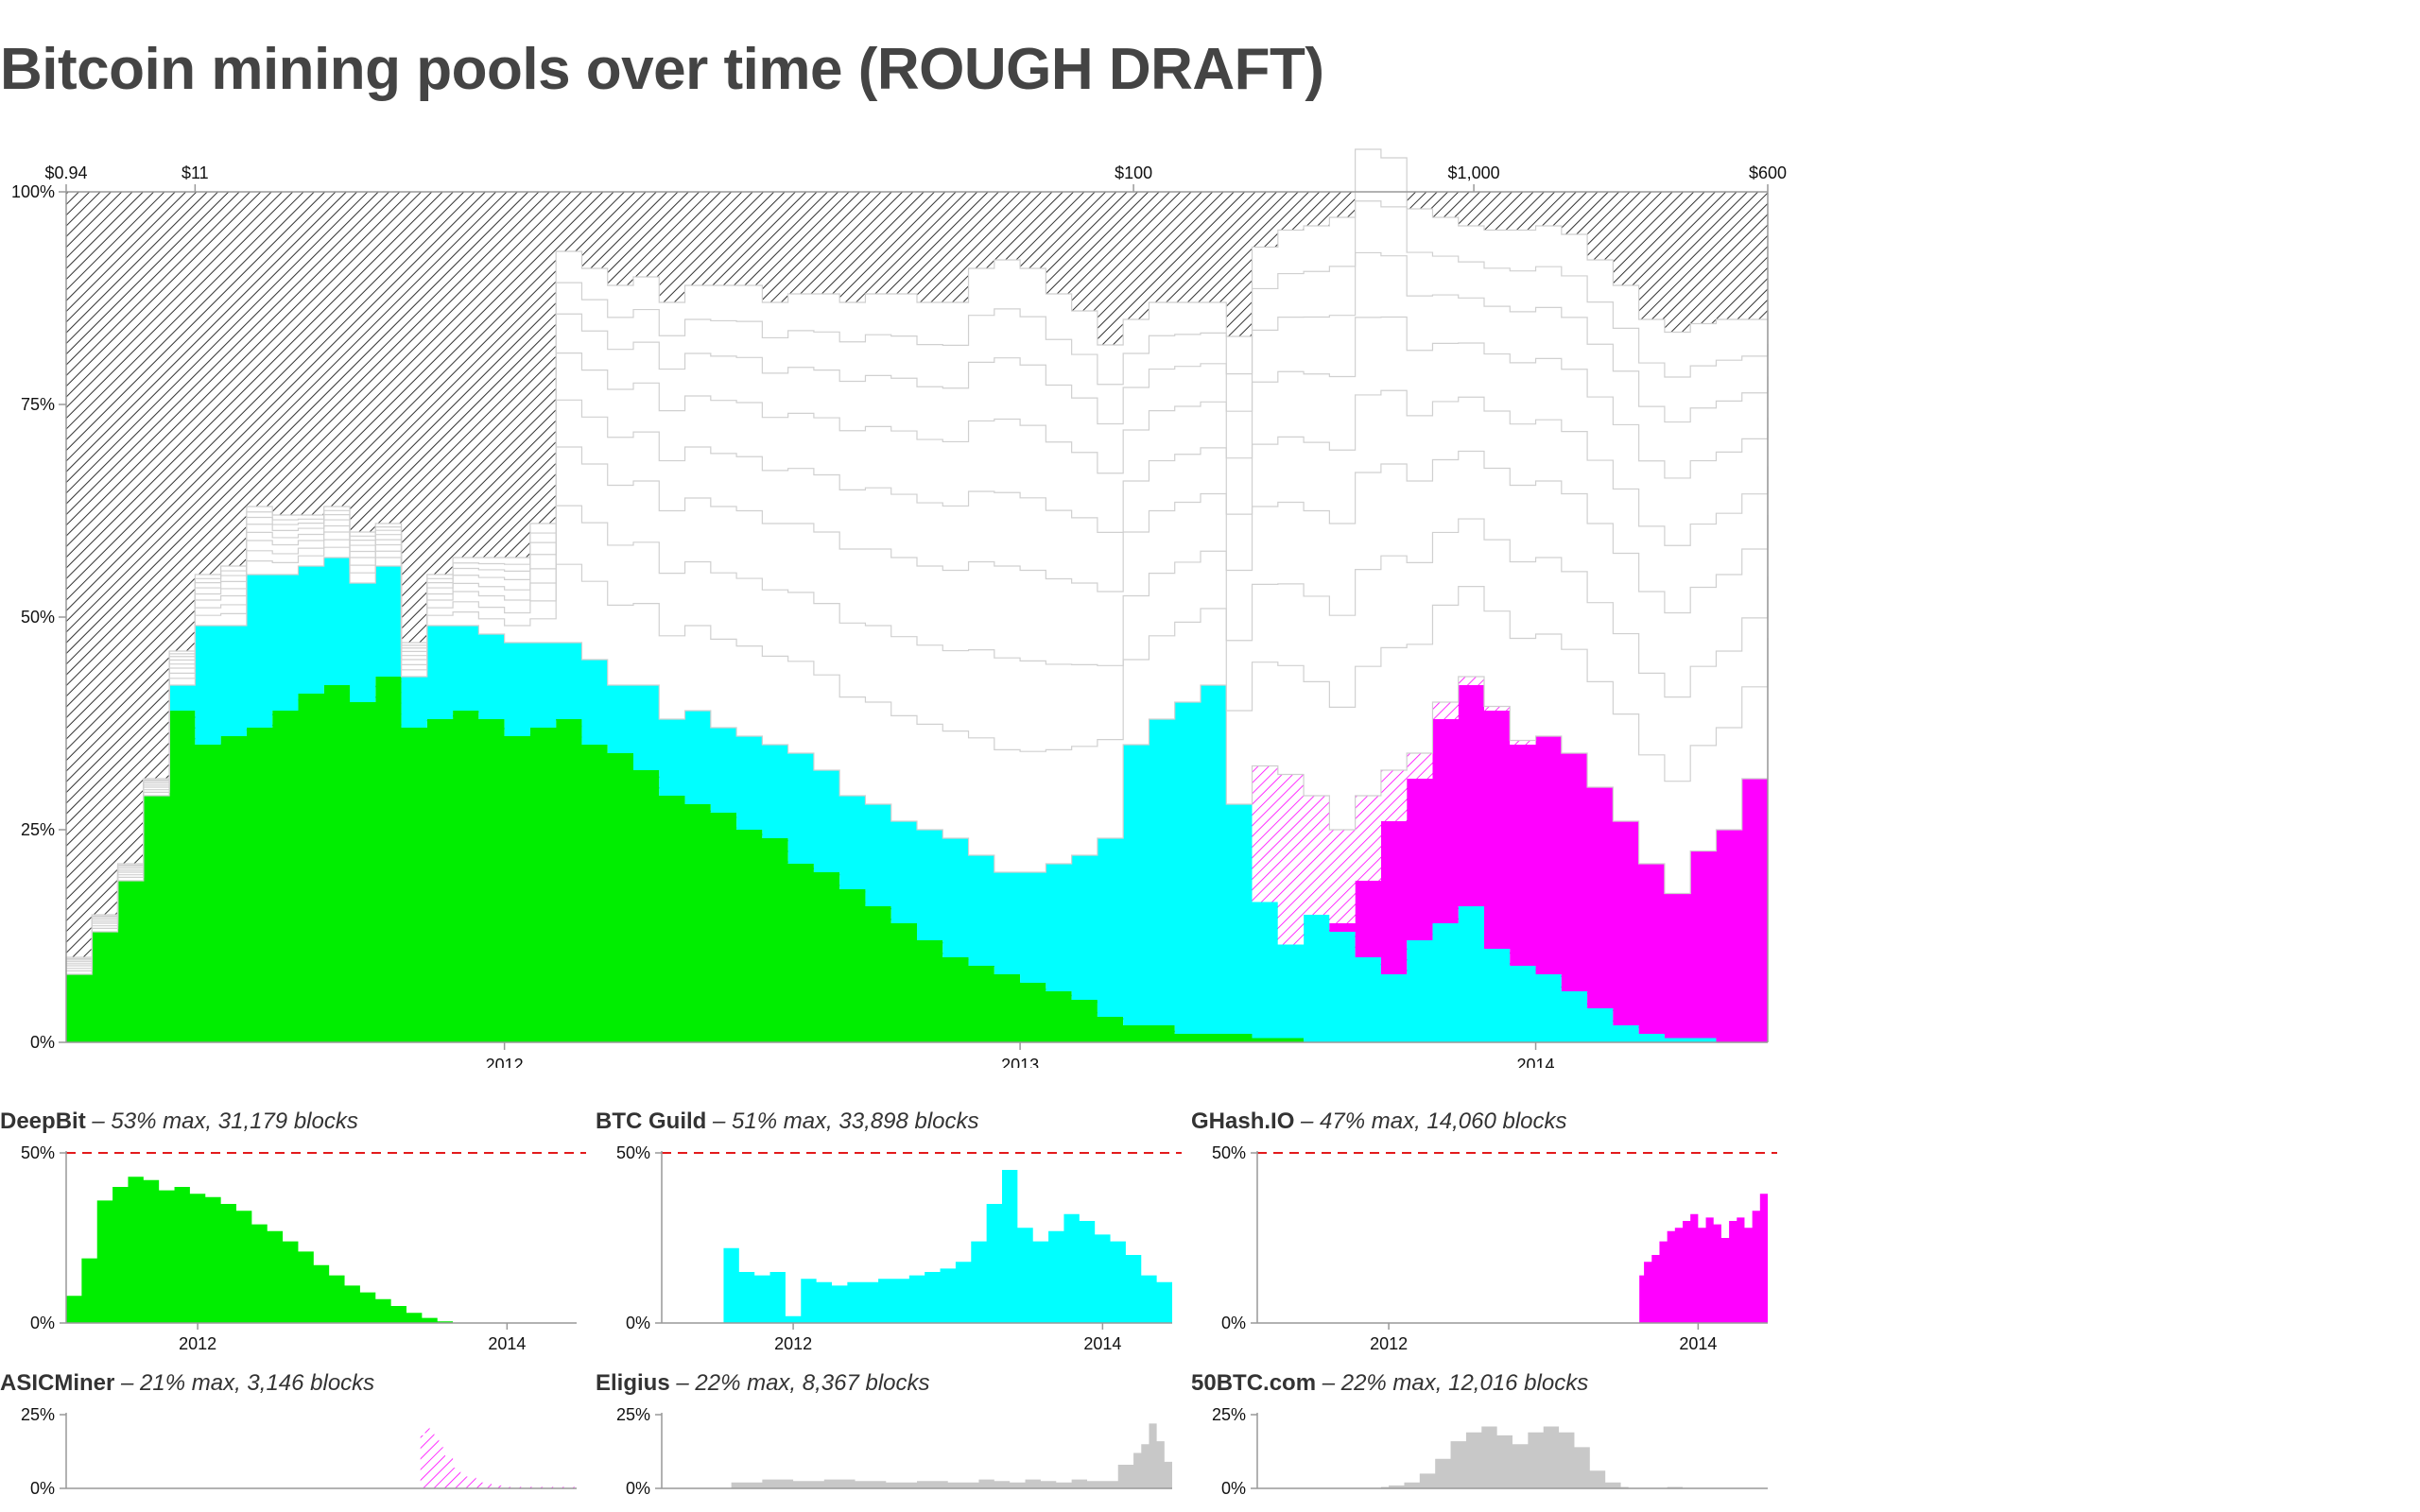 This screenshot has height=1512, width=2420. Describe the element at coordinates (244, 1383) in the screenshot. I see `pool-stats: – 21% max, 3,146 blocks` at that location.